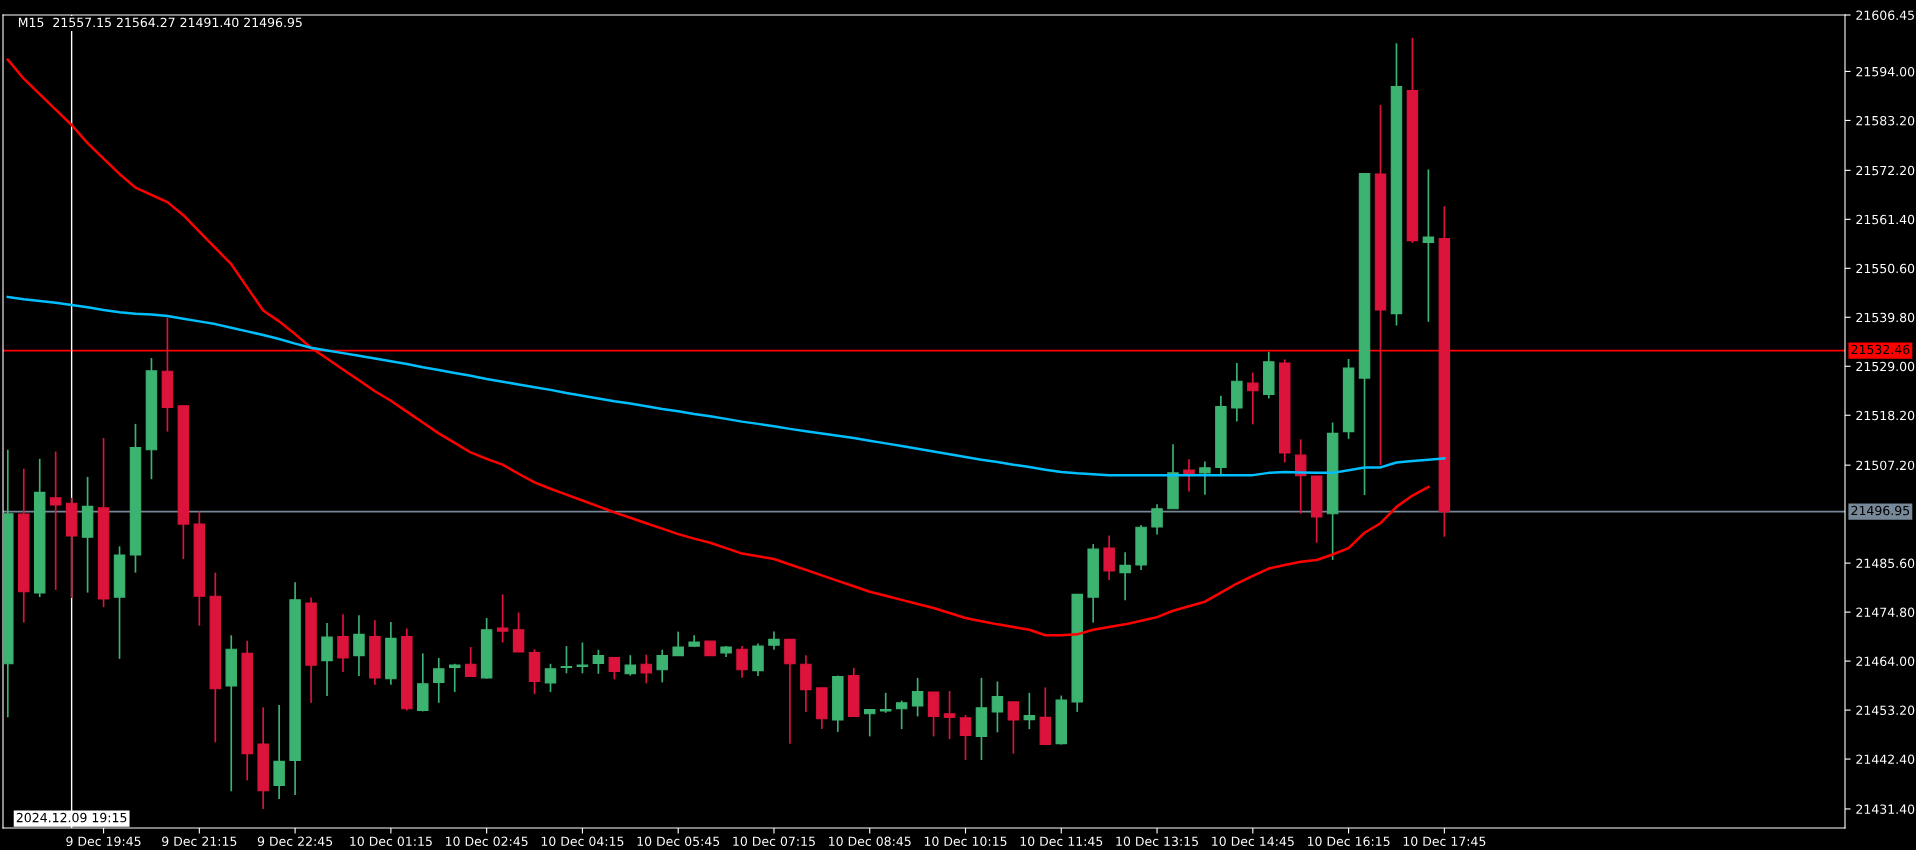  I want to click on x-tick-label: 9 Dec 22:45, so click(295, 841).